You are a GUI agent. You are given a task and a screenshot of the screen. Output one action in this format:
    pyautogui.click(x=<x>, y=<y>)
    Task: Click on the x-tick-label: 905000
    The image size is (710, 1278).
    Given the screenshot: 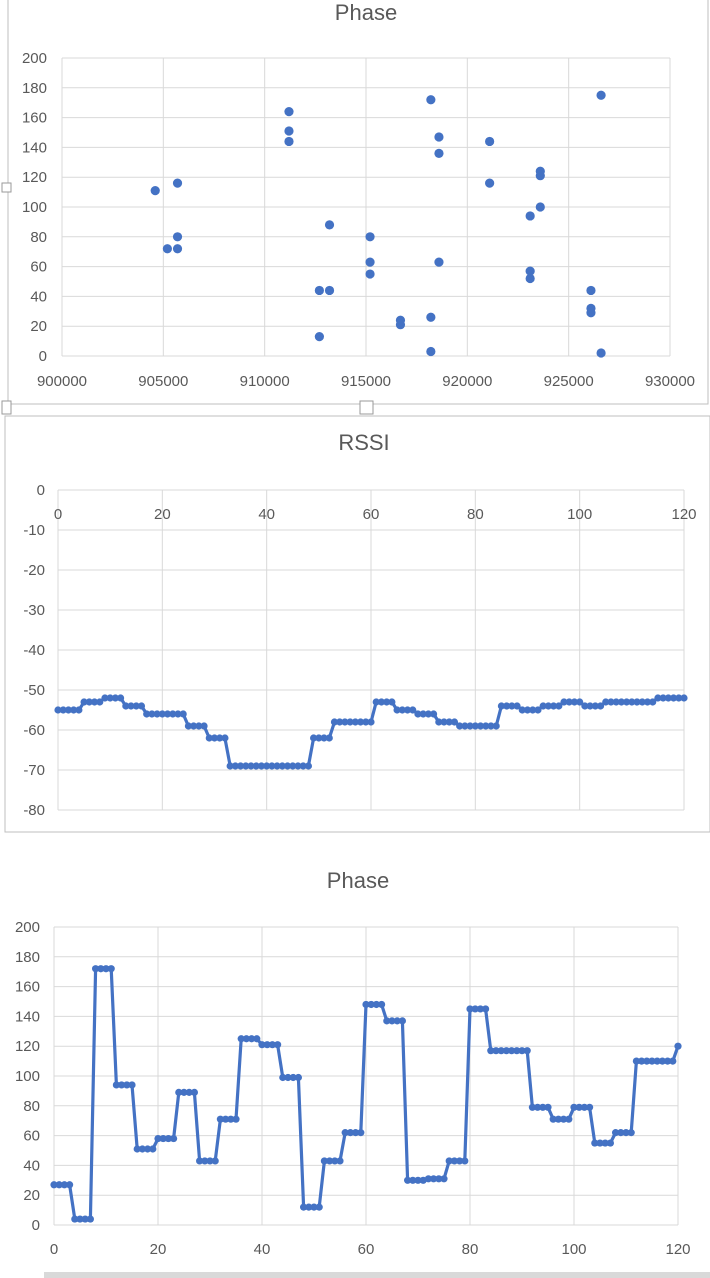 What is the action you would take?
    pyautogui.click(x=163, y=381)
    